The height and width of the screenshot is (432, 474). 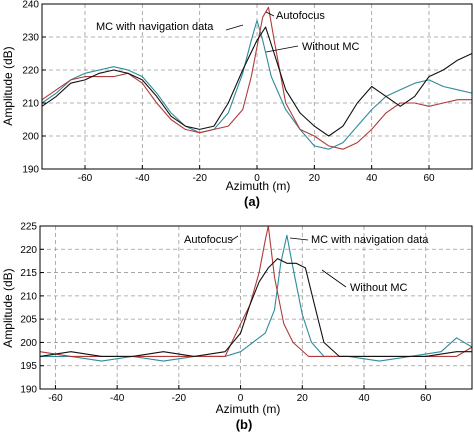 What do you see at coordinates (270, 14) in the screenshot?
I see `panel-a-arrow-autofocus` at bounding box center [270, 14].